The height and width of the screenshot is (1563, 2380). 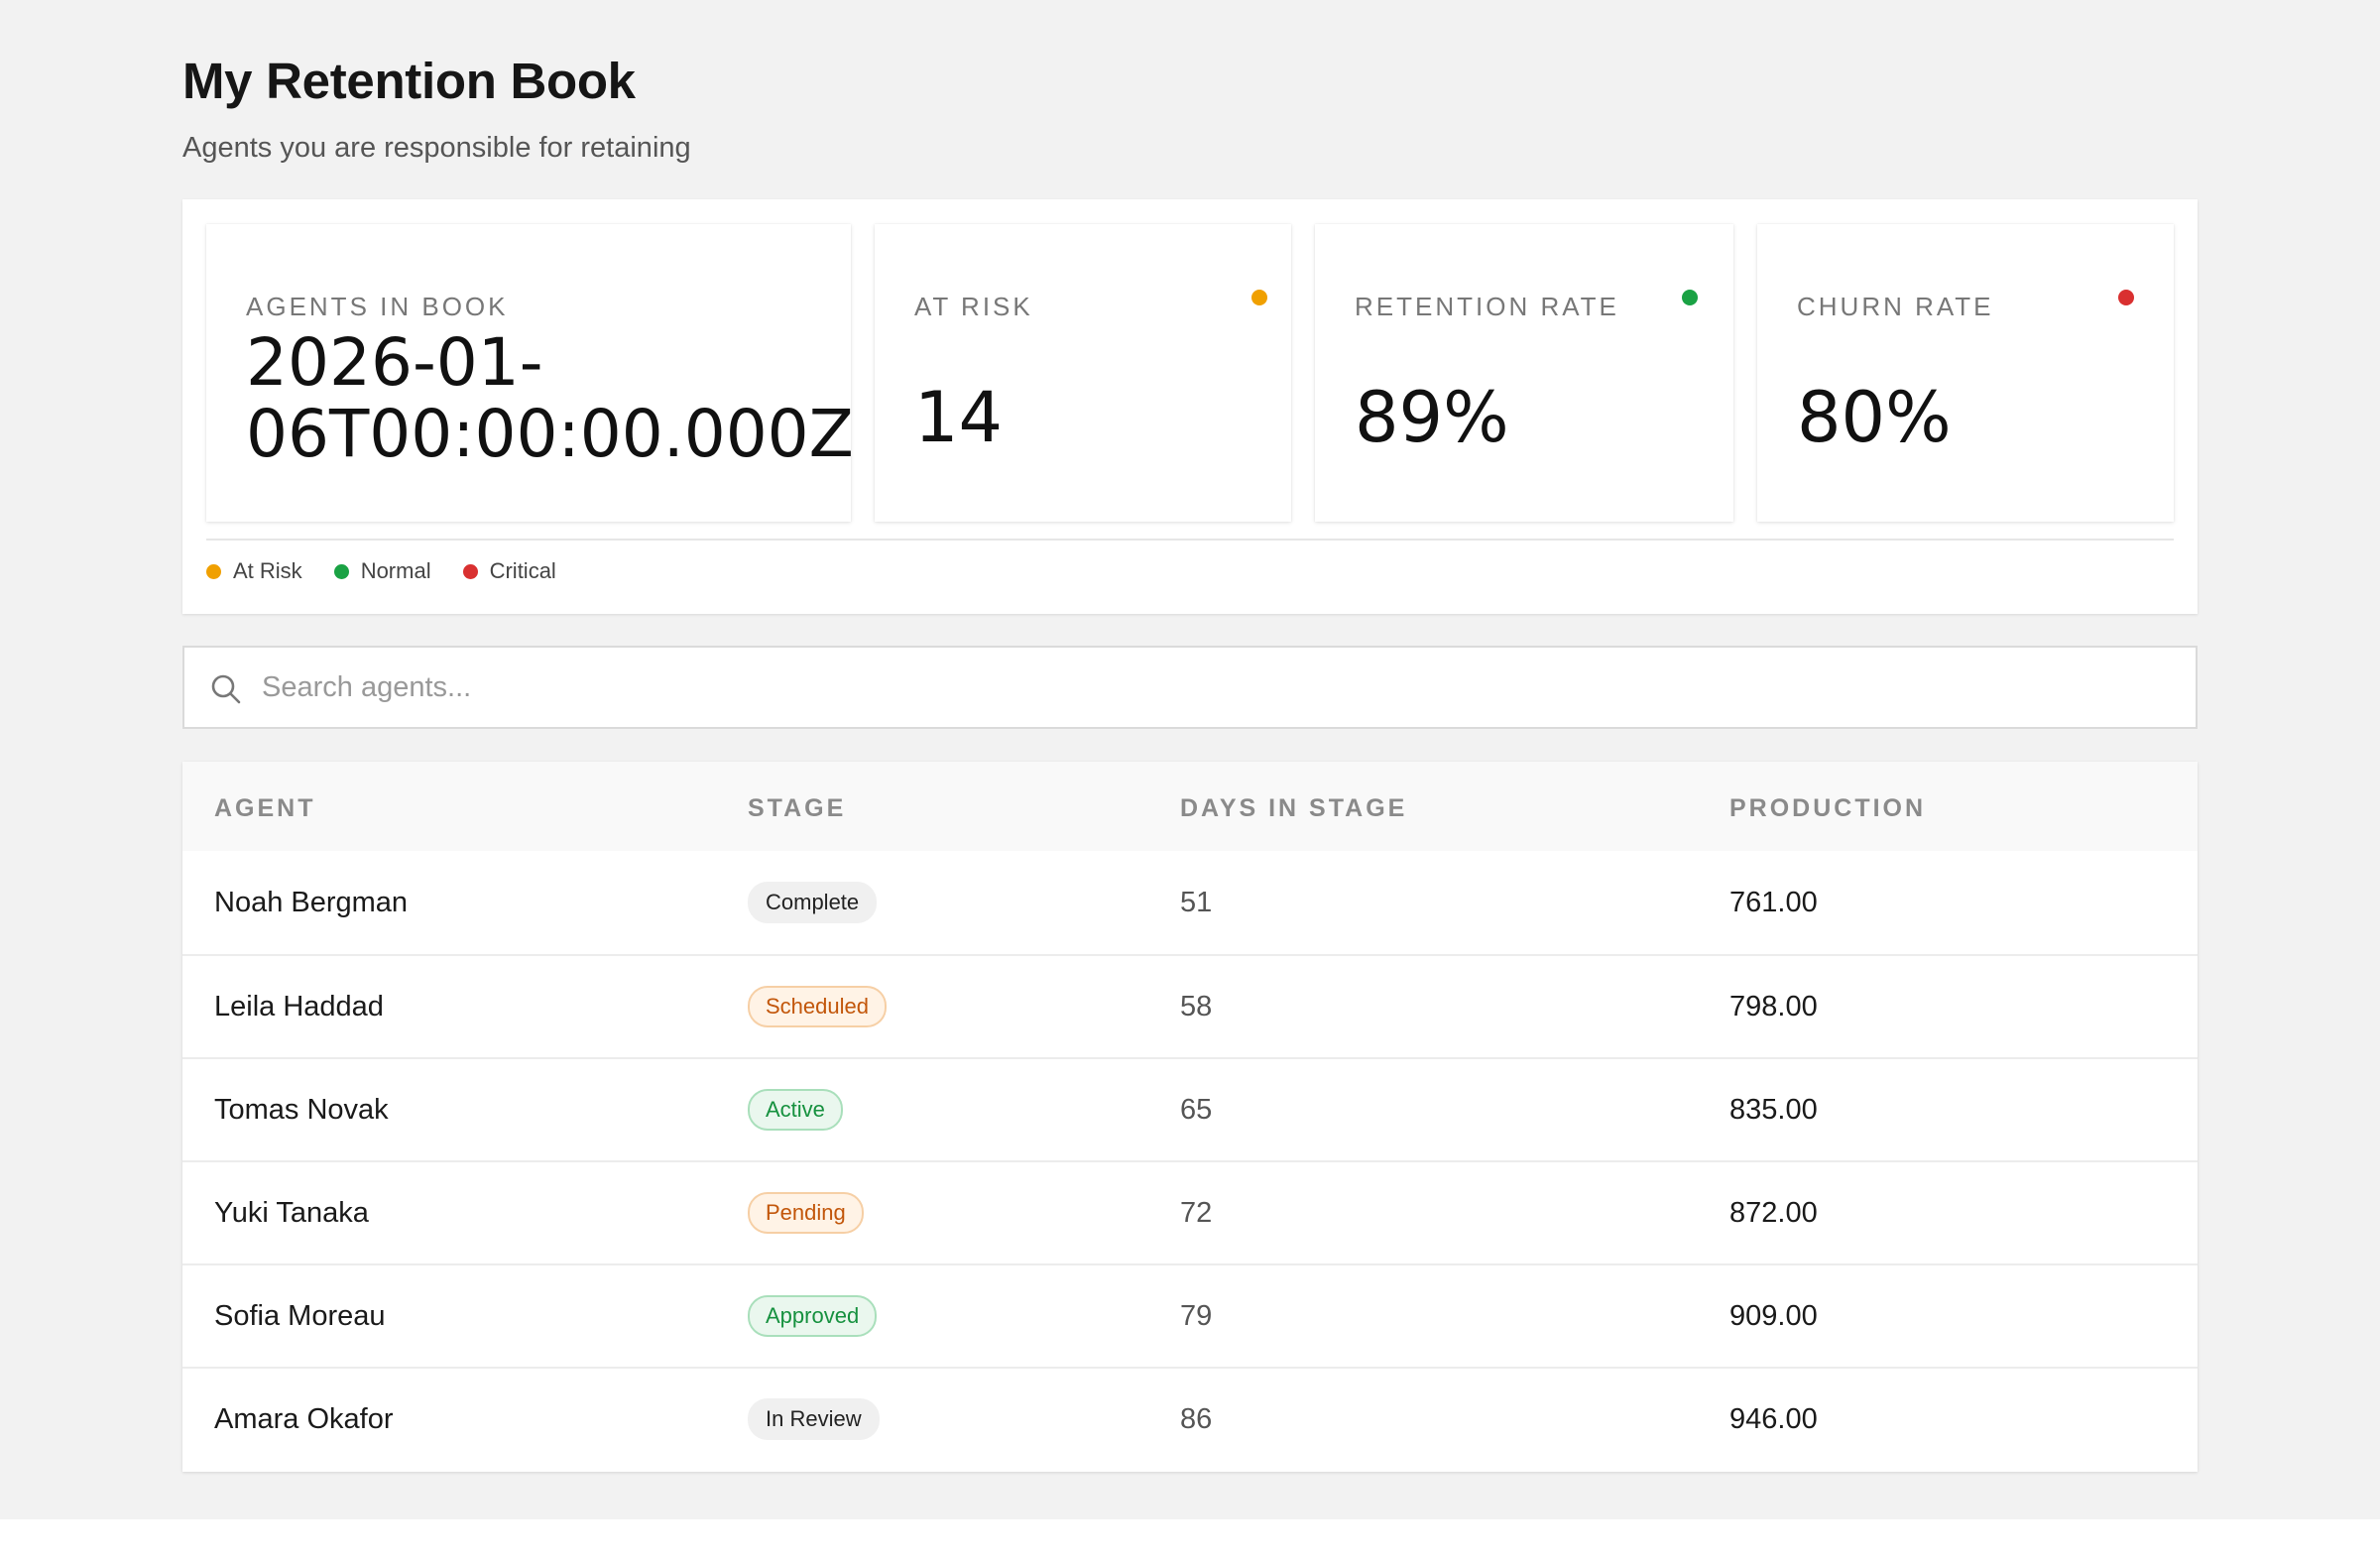 What do you see at coordinates (265, 808) in the screenshot?
I see `column-header-agent: AGENT` at bounding box center [265, 808].